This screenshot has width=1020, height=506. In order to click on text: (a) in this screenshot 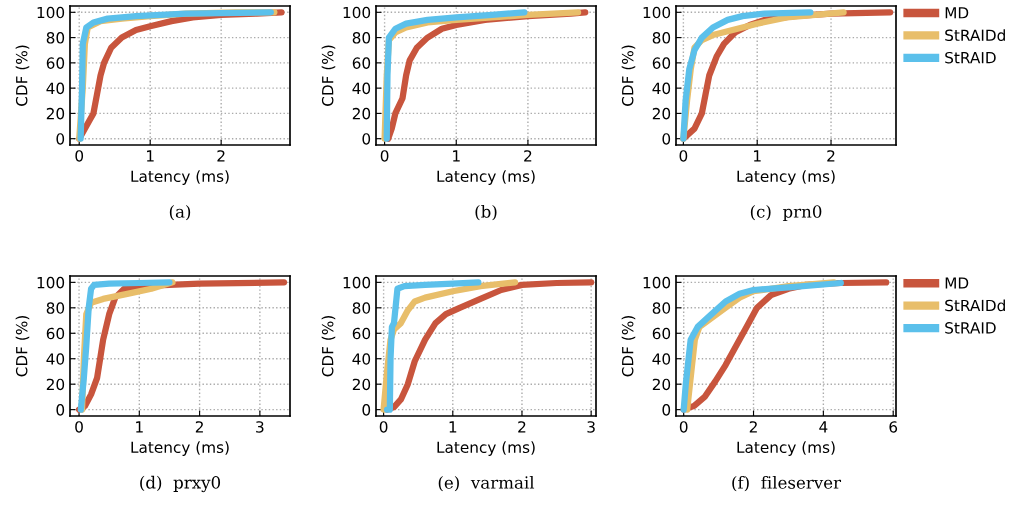, I will do `click(180, 212)`.